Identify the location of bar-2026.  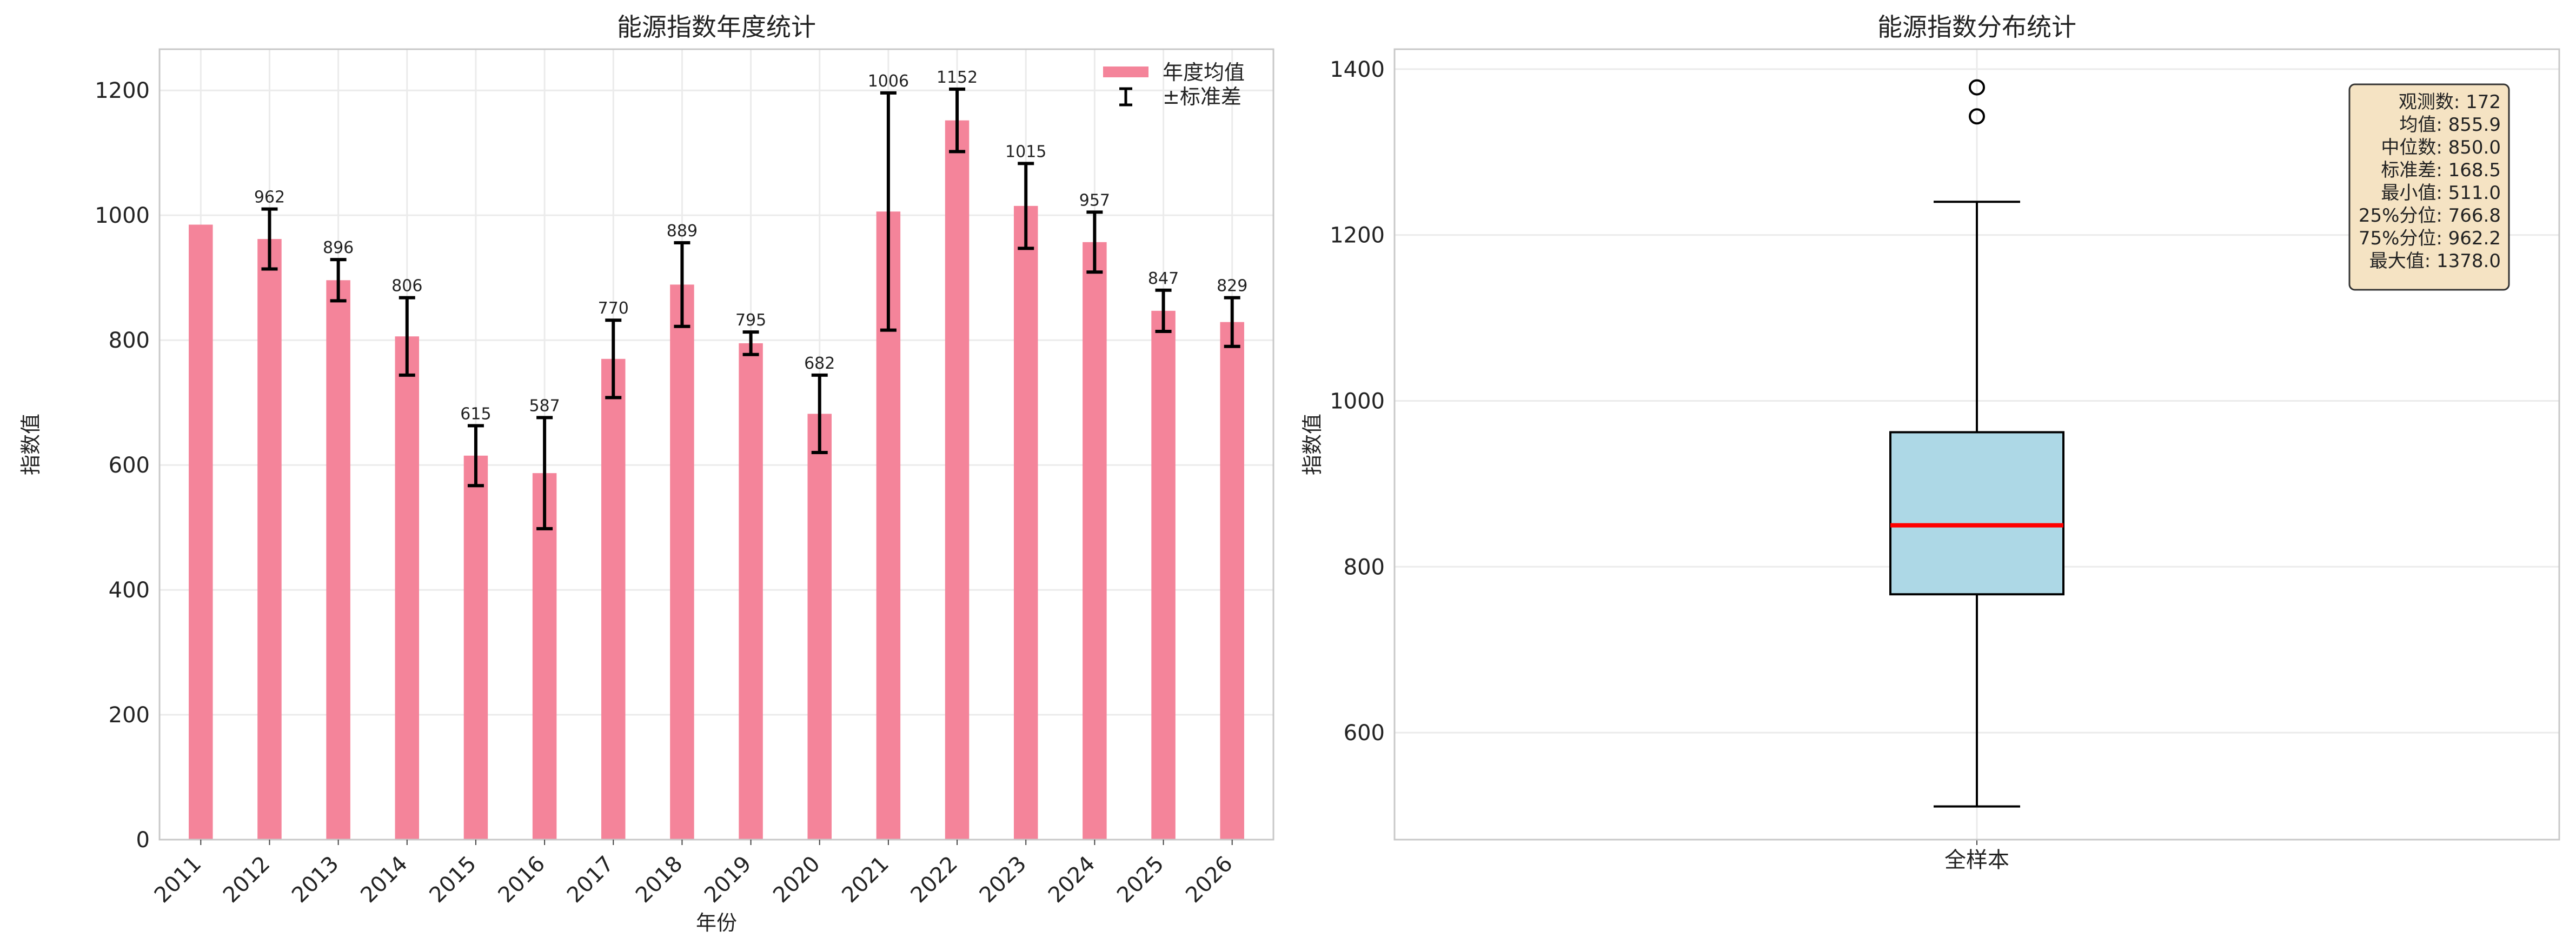
(1232, 581).